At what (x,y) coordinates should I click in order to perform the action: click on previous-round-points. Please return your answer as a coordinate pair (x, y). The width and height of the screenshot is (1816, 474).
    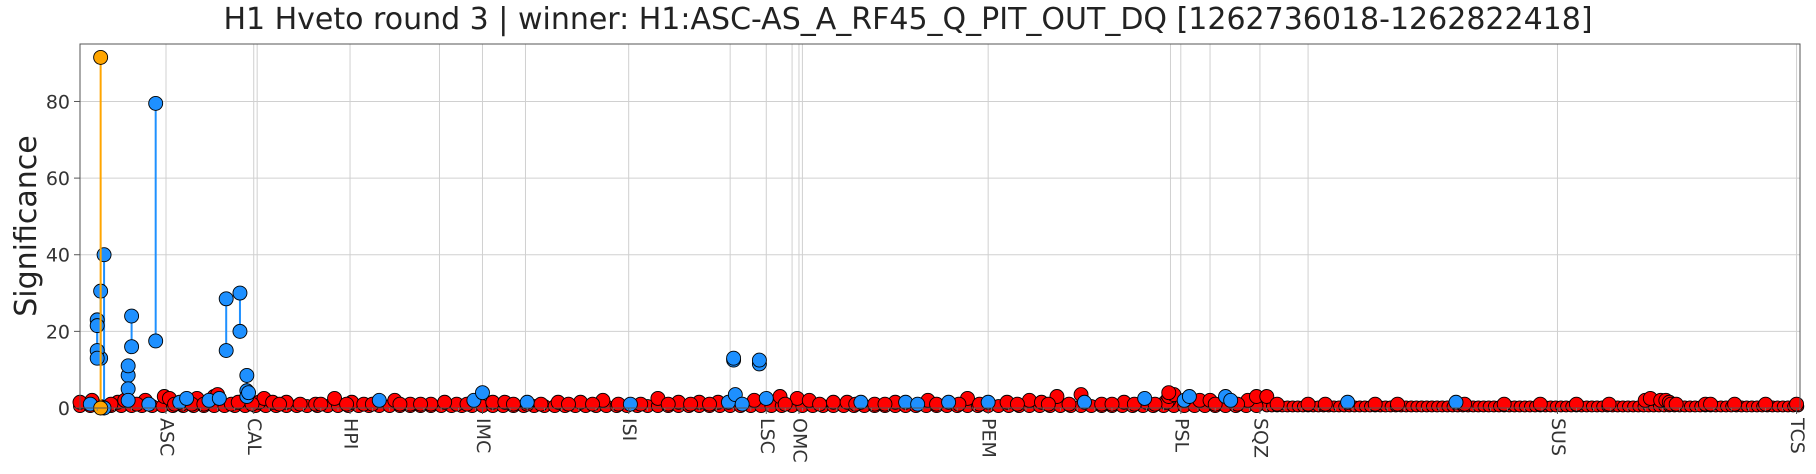
    Looking at the image, I should click on (938, 399).